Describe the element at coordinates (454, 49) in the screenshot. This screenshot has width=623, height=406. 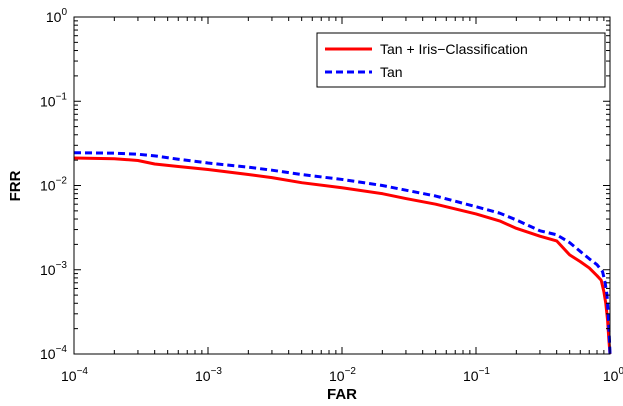
I see `legend-label-tan-iris: Tan + Iris−Classification` at that location.